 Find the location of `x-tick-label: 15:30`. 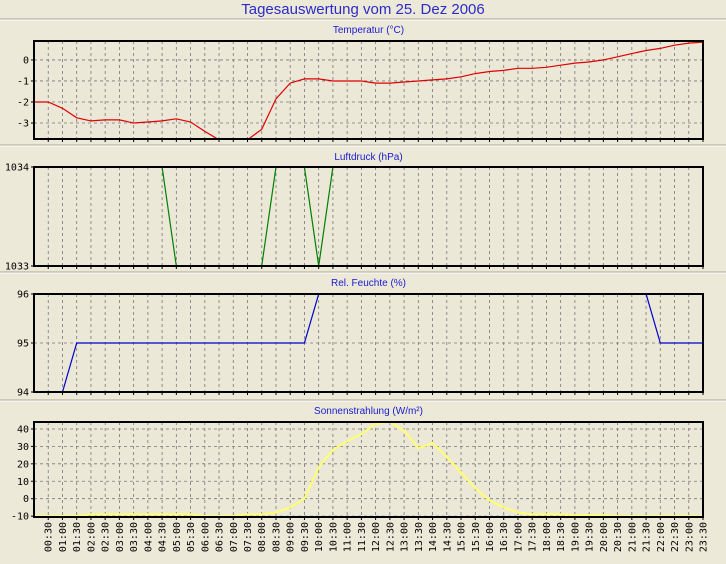

x-tick-label: 15:30 is located at coordinates (476, 537).